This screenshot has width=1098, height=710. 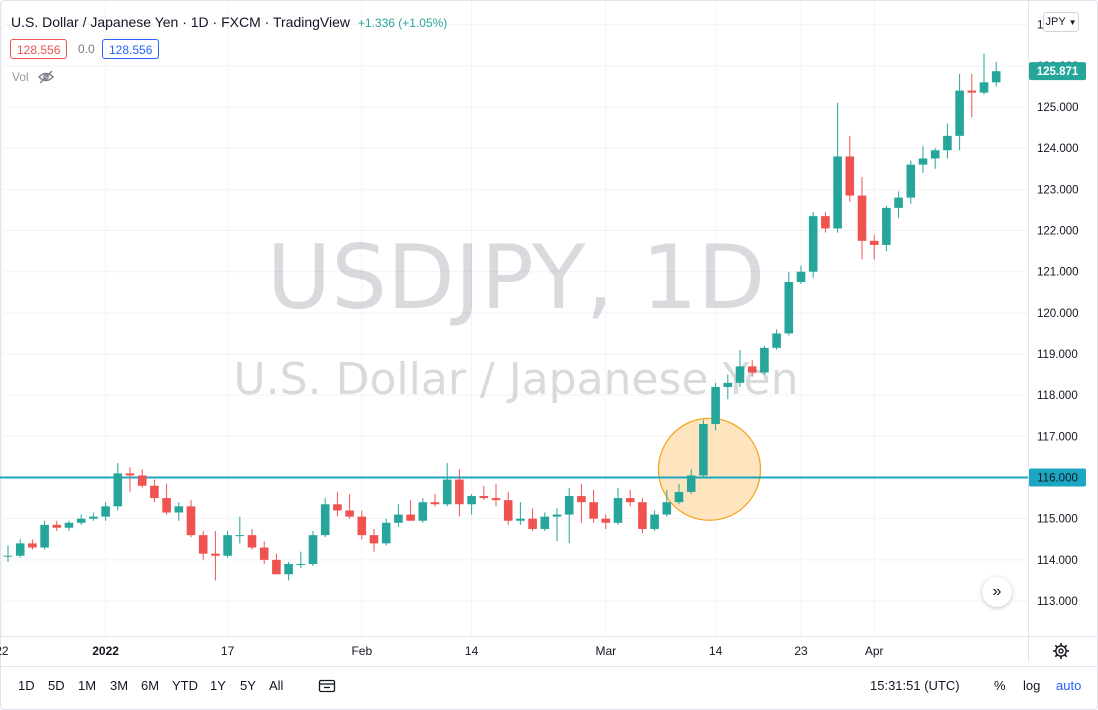 What do you see at coordinates (442, 651) in the screenshot?
I see `time-axis: 22 2022 17 Feb 14 Mar 14 23 Apr` at bounding box center [442, 651].